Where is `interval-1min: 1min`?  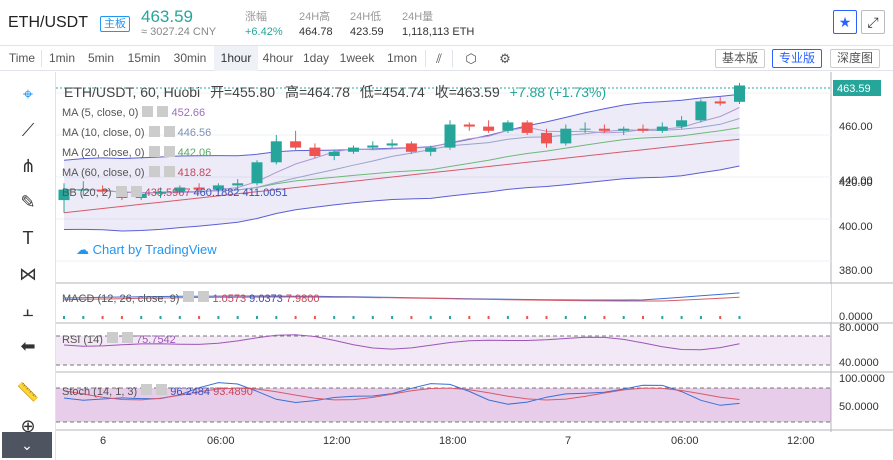 interval-1min: 1min is located at coordinates (61, 58).